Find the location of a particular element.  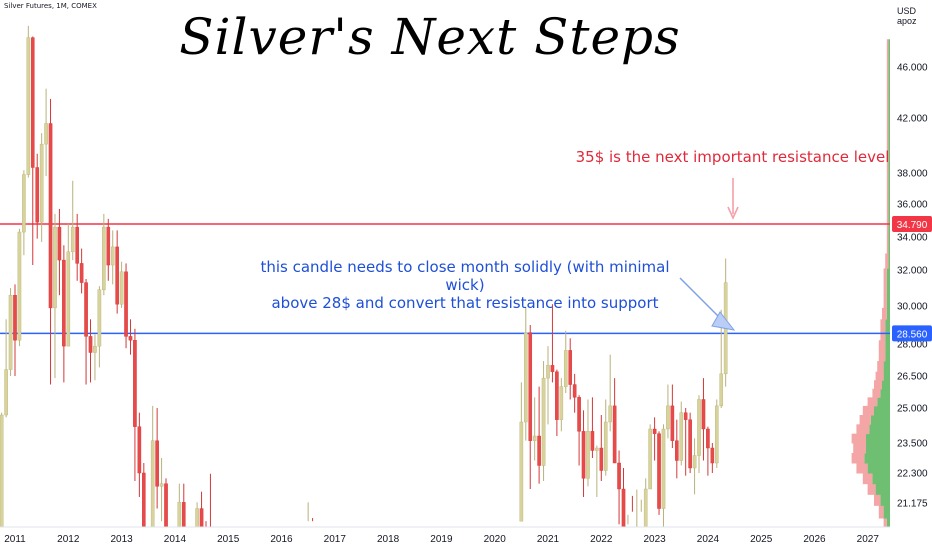

x-tick-label: 2015 is located at coordinates (228, 539).